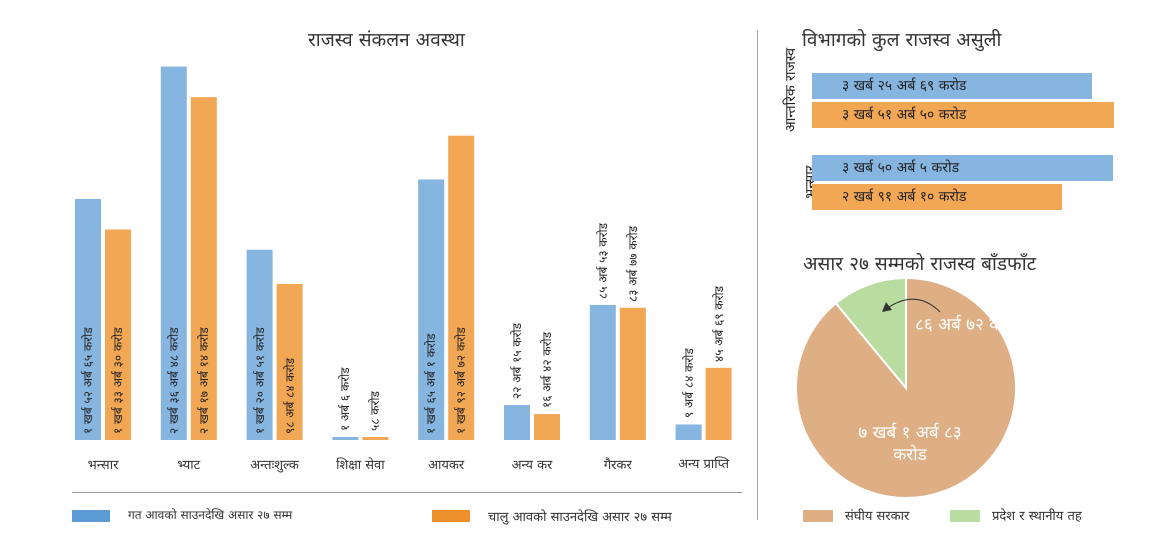 Image resolution: width=1150 pixels, height=533 pixels. I want to click on arrow-icon, so click(913, 305).